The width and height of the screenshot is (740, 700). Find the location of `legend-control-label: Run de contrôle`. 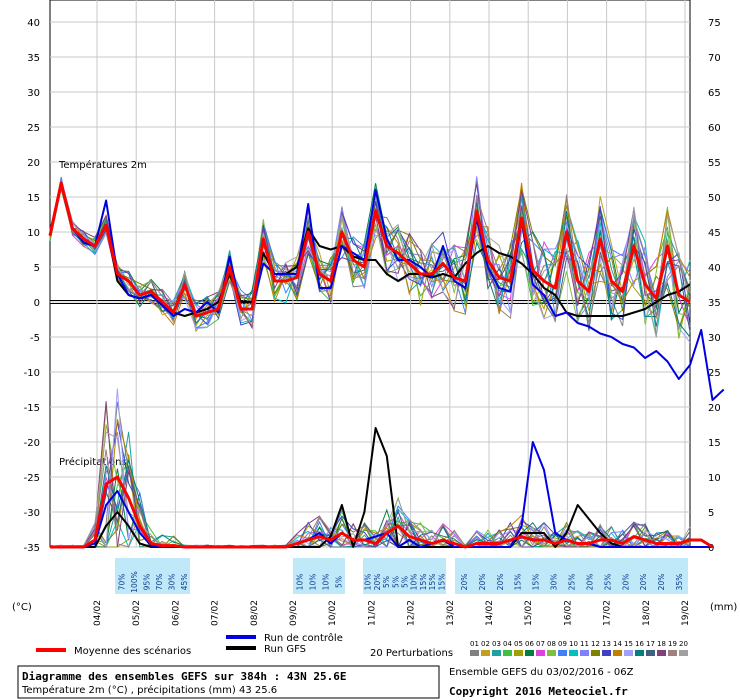

legend-control-label: Run de contrôle is located at coordinates (303, 638).